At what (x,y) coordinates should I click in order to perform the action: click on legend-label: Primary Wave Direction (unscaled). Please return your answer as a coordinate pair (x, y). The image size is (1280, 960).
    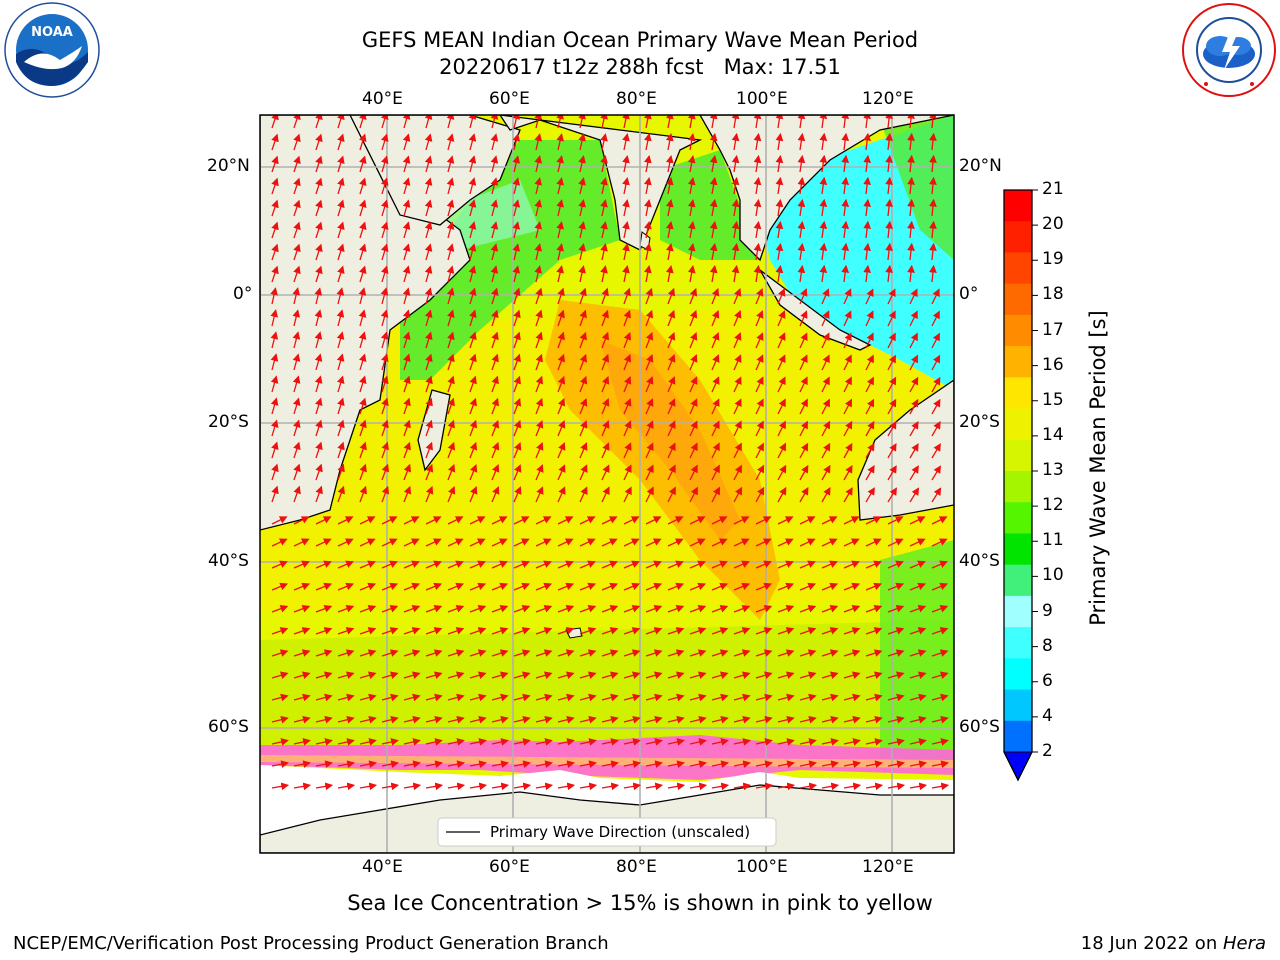
    Looking at the image, I should click on (620, 832).